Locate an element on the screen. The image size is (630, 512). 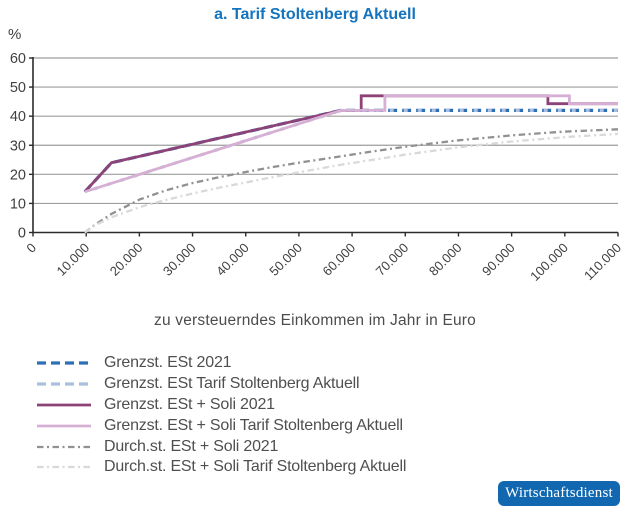
x-tick-label: 80.000 is located at coordinates (445, 259).